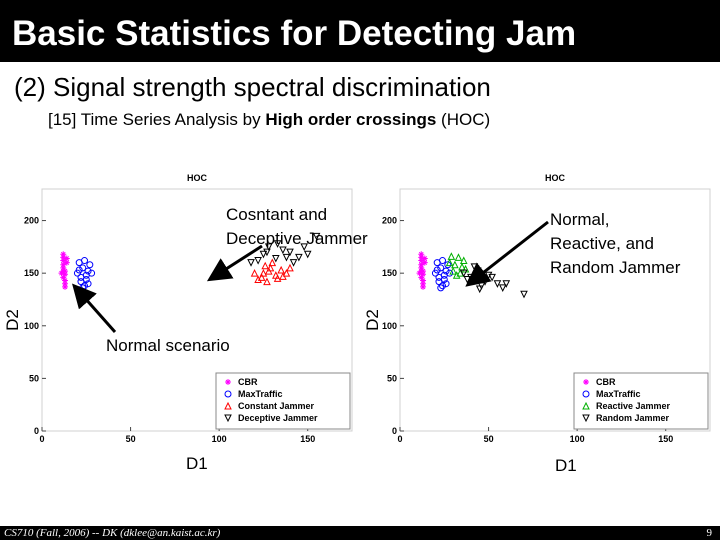  I want to click on right-annotation-line3: Random Jammer, so click(615, 267).